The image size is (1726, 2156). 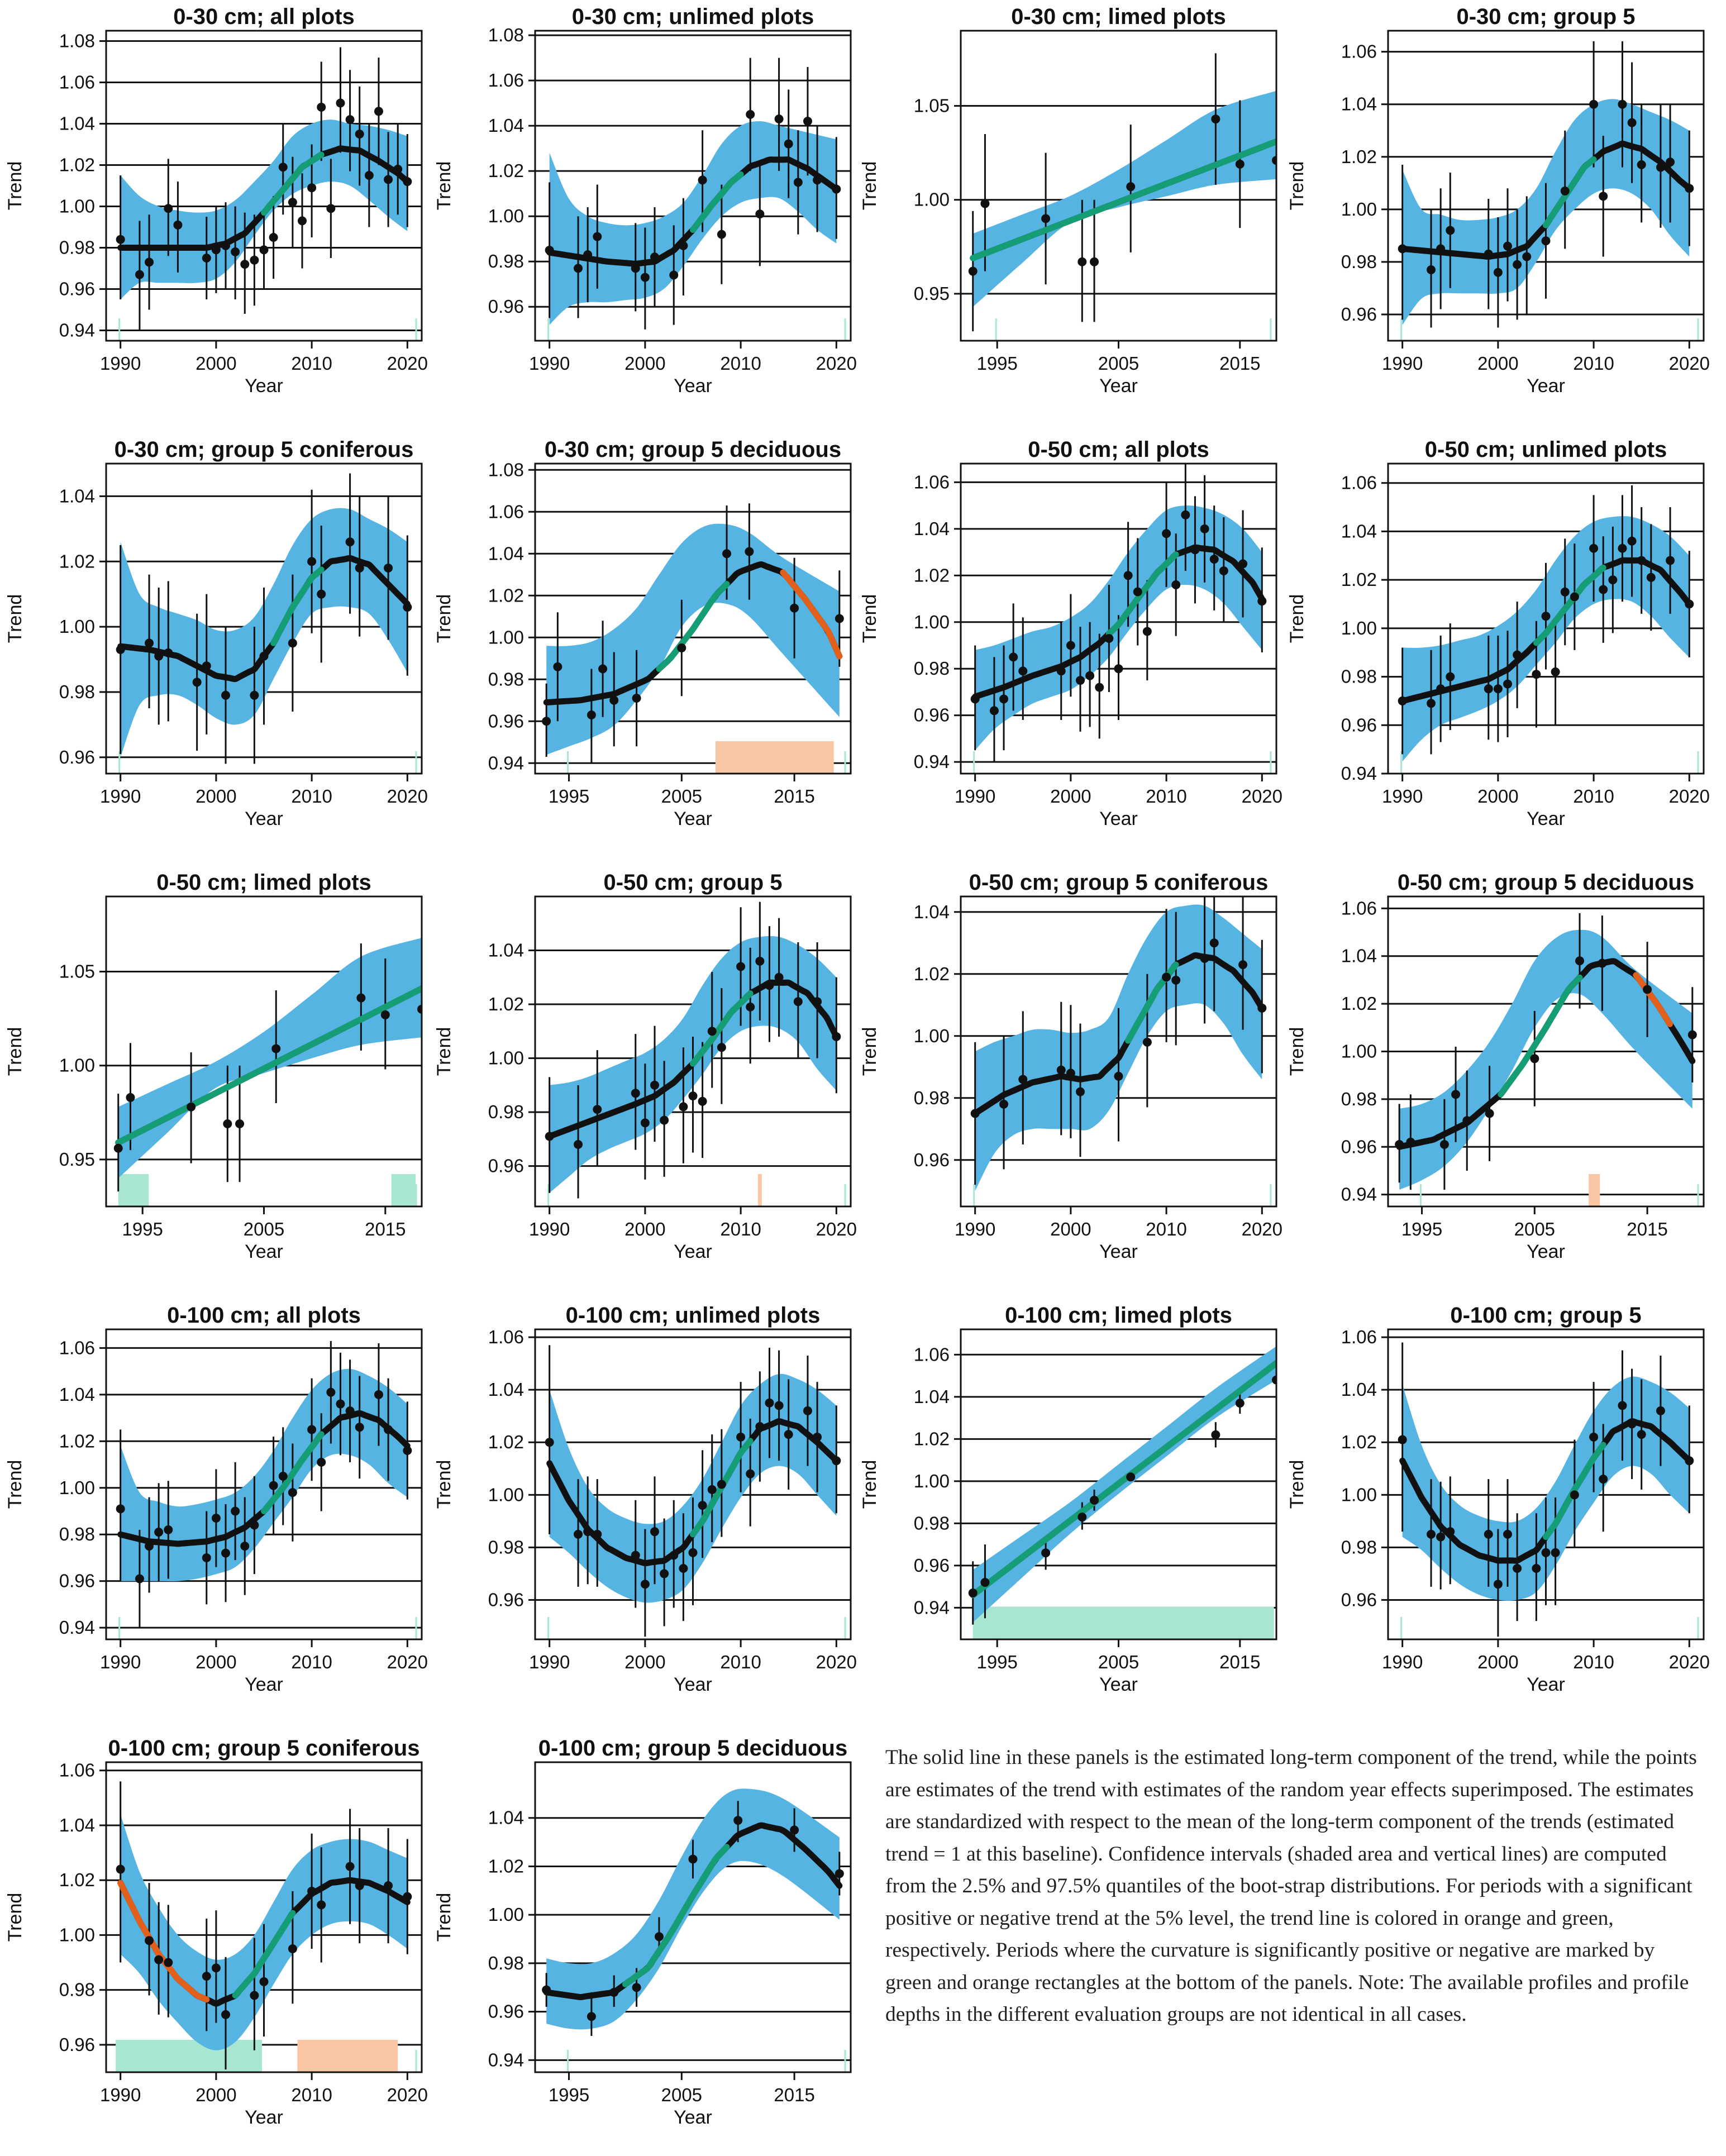 What do you see at coordinates (1118, 17) in the screenshot?
I see `panel-title: 0-30 cm; limed plots` at bounding box center [1118, 17].